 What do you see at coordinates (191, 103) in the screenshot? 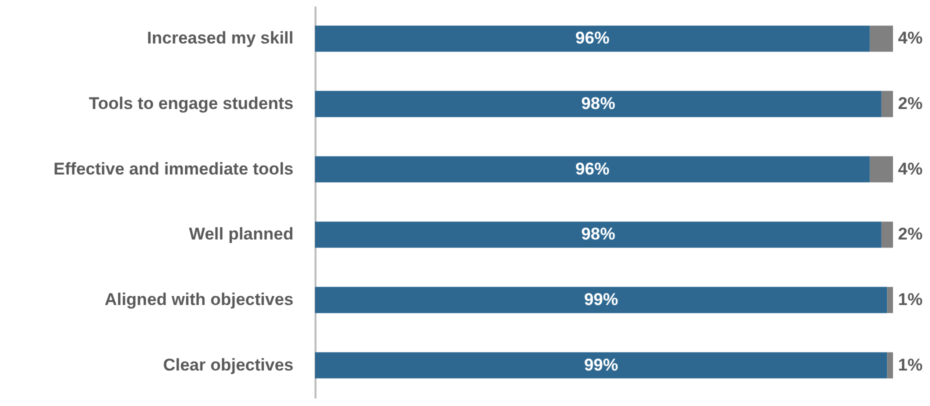
I see `y-tick-label: Tools to engage students` at bounding box center [191, 103].